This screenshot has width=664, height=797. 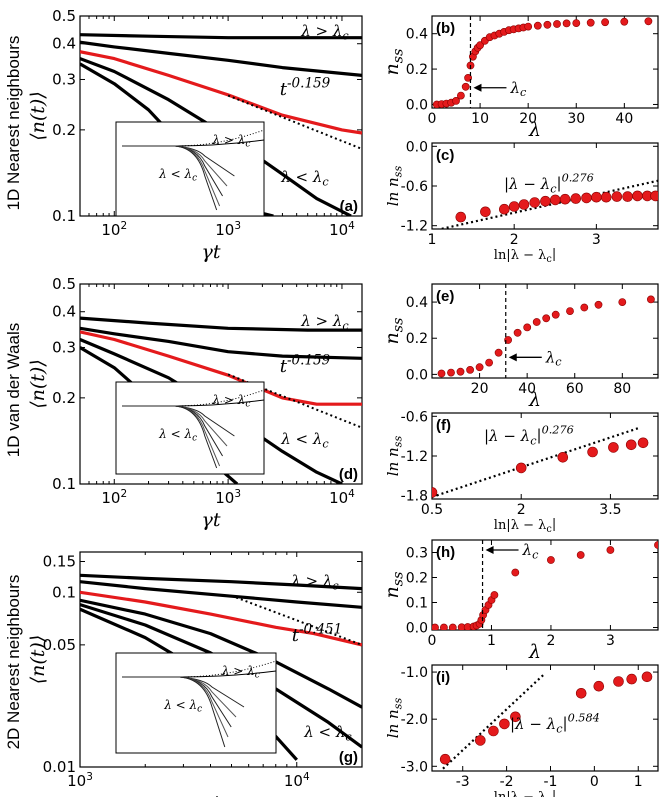 I want to click on panel-h: 0 1 2 3 0.0 0.1 0.2 0.3 λ nss​ (h) λc​, so click(x=520, y=601).